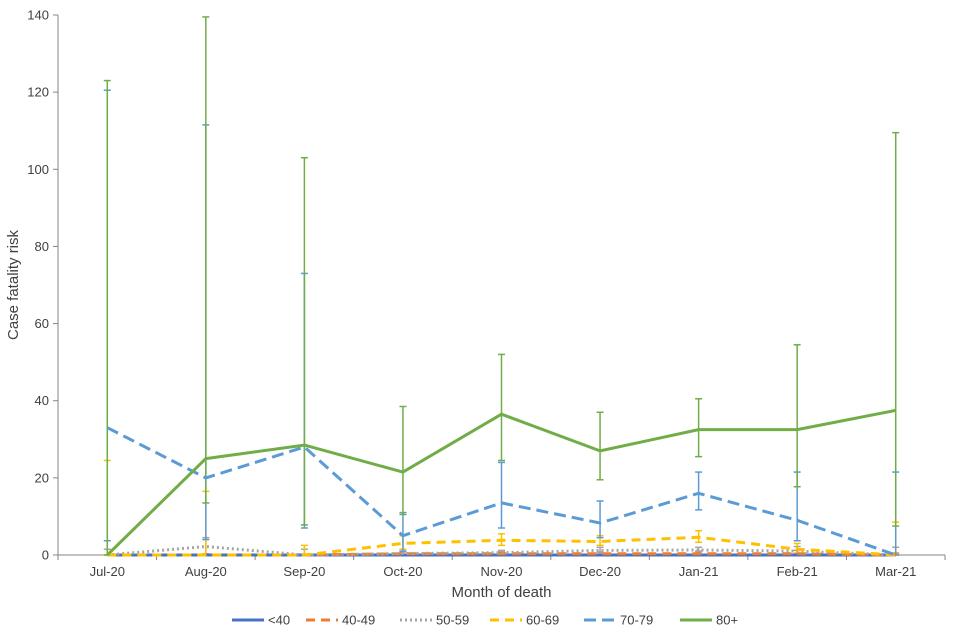  Describe the element at coordinates (358, 620) in the screenshot. I see `legend-label: 40-49` at that location.